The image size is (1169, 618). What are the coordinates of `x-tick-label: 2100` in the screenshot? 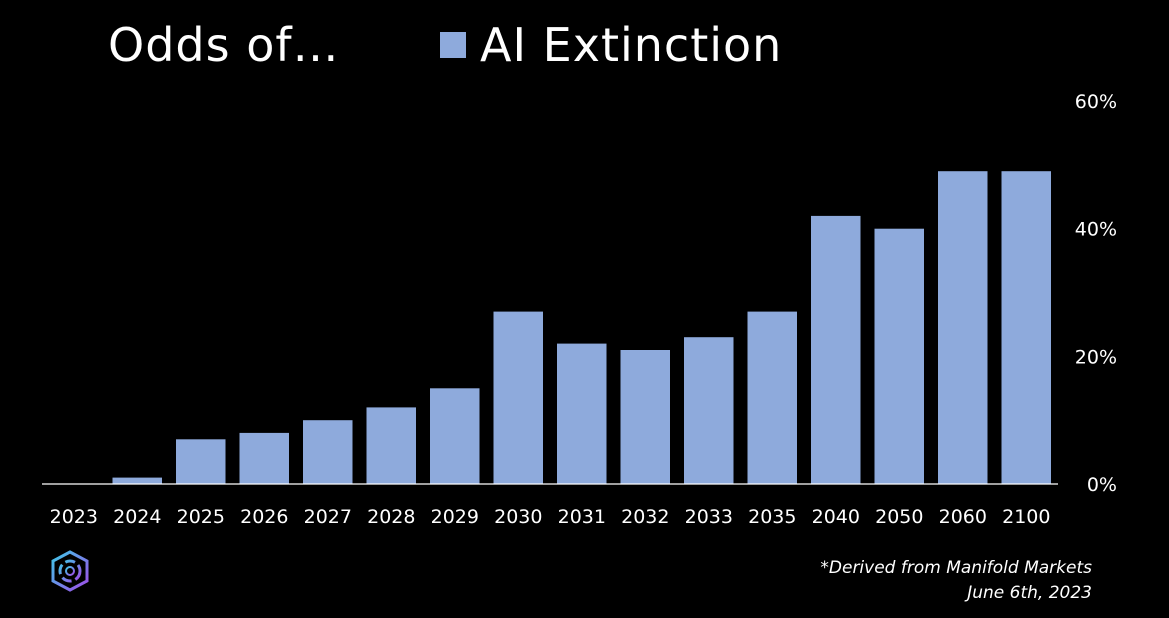 It's located at (1026, 517).